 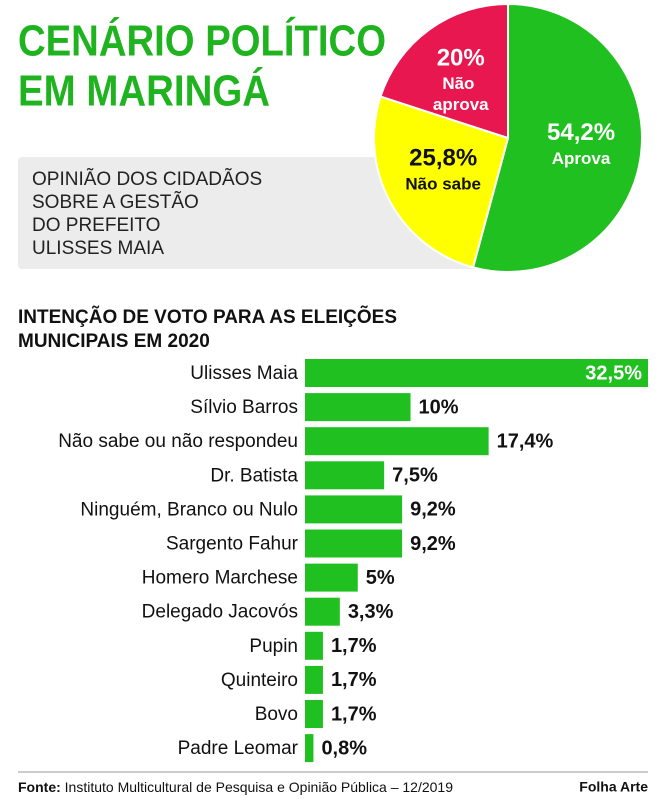 What do you see at coordinates (415, 476) in the screenshot?
I see `value-label: 7,5%` at bounding box center [415, 476].